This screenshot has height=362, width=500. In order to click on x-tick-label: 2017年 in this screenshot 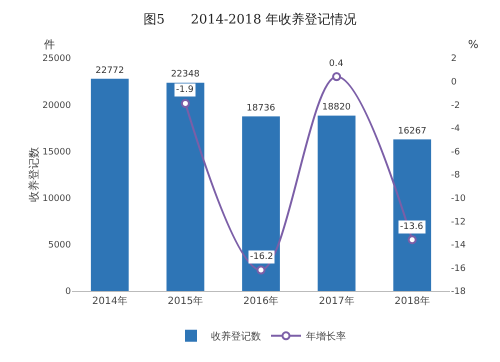, I will do `click(336, 301)`.